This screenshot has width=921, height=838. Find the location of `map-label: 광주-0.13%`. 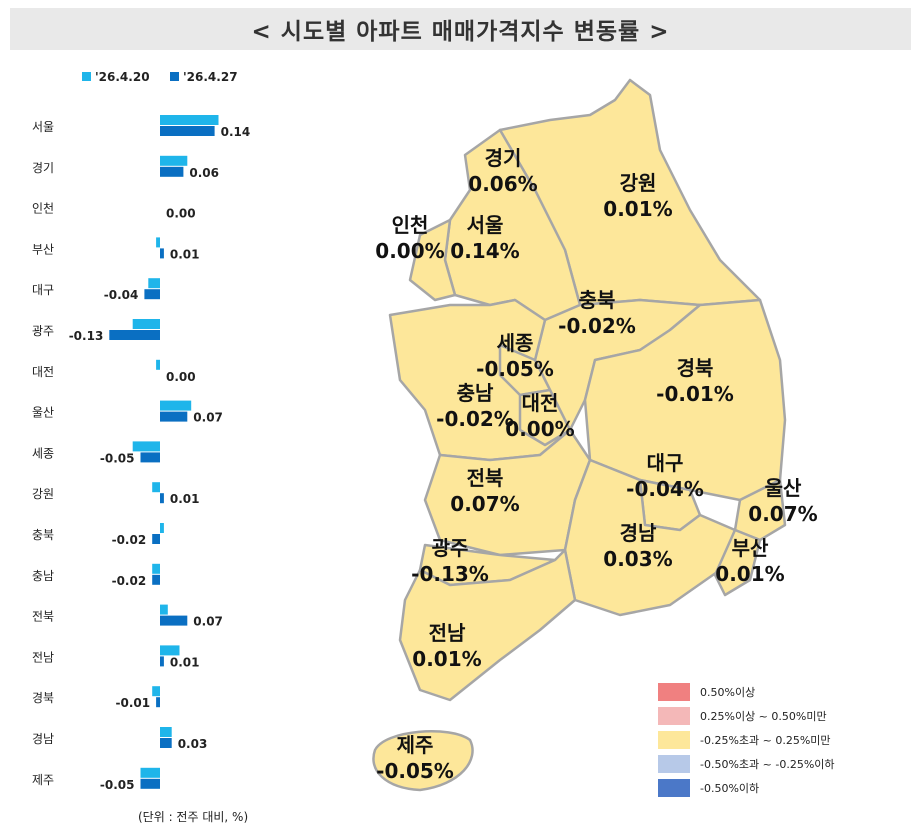

map-label: 광주-0.13% is located at coordinates (450, 561).